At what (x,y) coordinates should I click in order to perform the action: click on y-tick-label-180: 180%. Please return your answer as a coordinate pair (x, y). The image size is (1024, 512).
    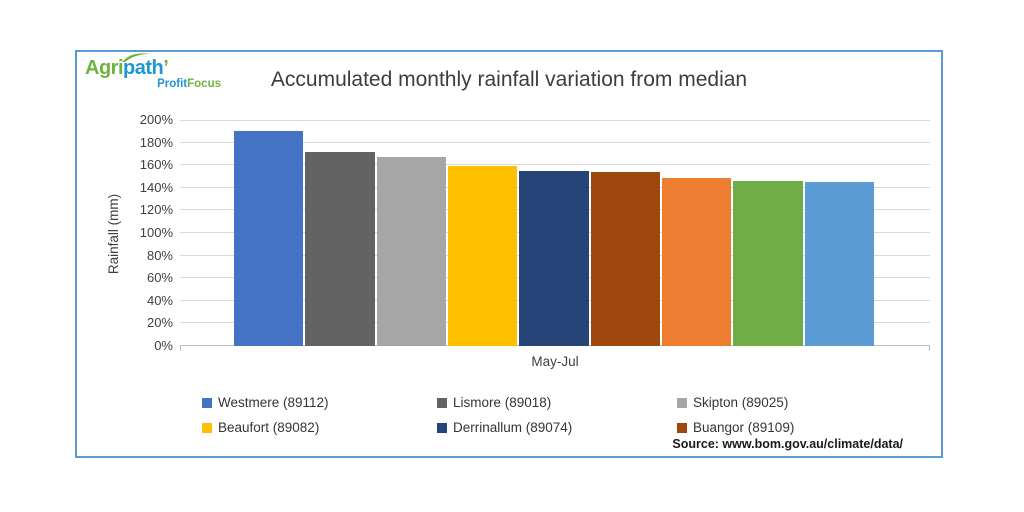
    Looking at the image, I should click on (156, 142).